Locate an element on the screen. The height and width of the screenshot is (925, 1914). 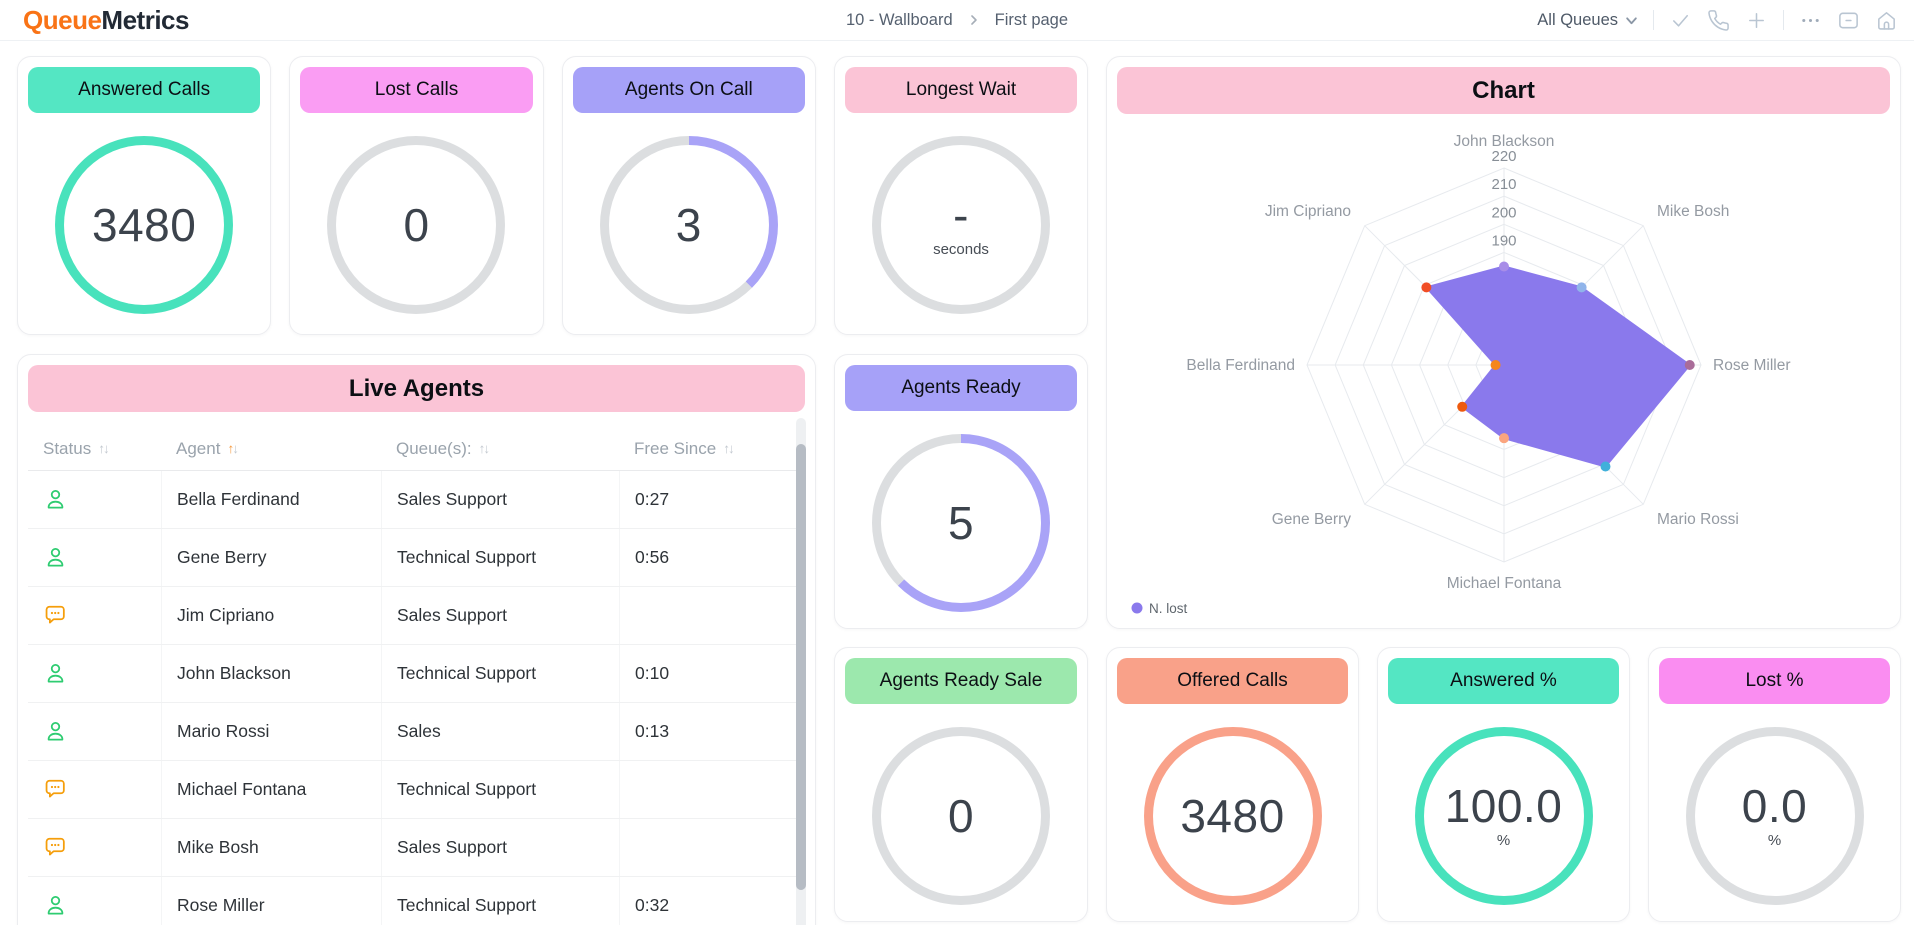
svg-text: John Blackson is located at coordinates (1504, 141).